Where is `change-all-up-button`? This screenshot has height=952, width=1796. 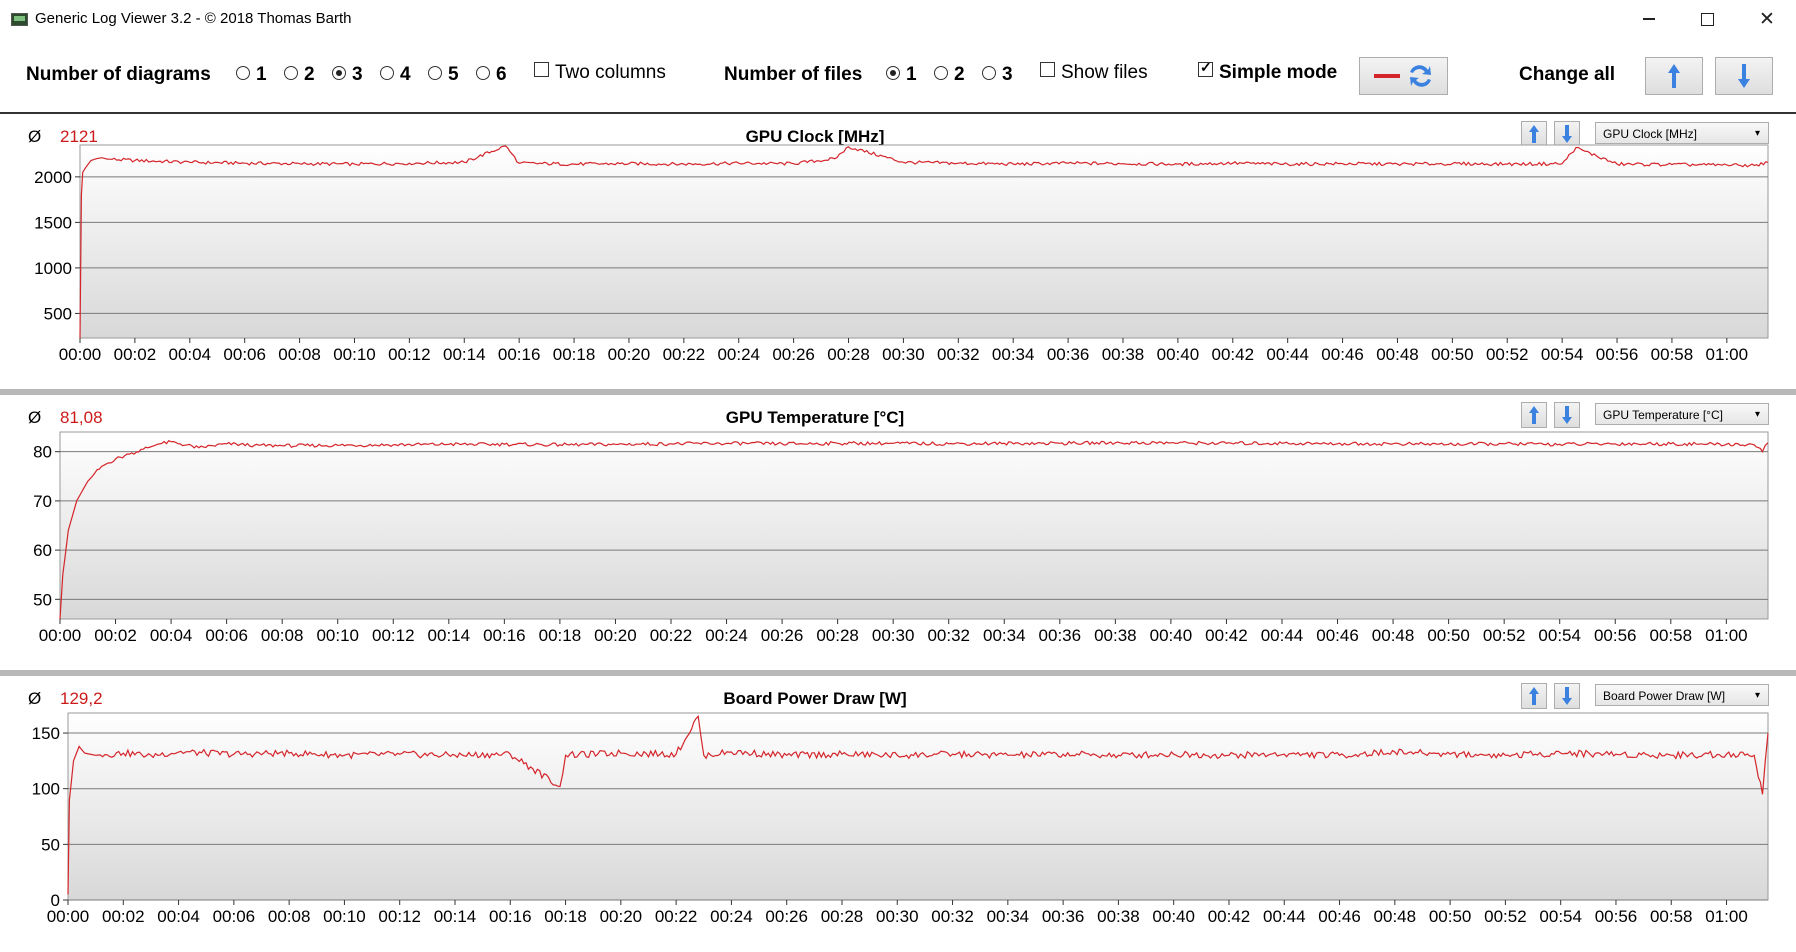
change-all-up-button is located at coordinates (1674, 76).